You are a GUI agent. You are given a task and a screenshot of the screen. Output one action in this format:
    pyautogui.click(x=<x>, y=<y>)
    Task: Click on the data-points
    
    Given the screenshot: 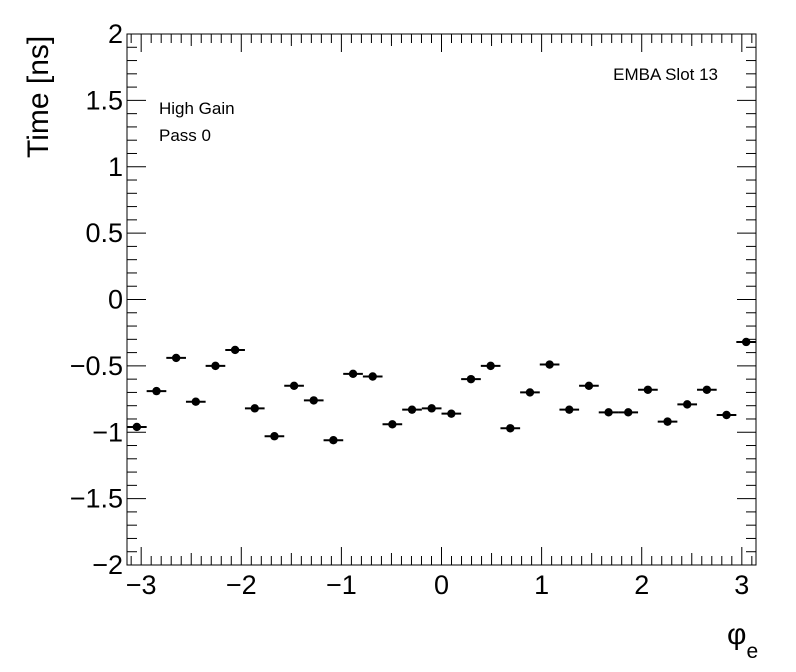 What is the action you would take?
    pyautogui.click(x=441, y=391)
    